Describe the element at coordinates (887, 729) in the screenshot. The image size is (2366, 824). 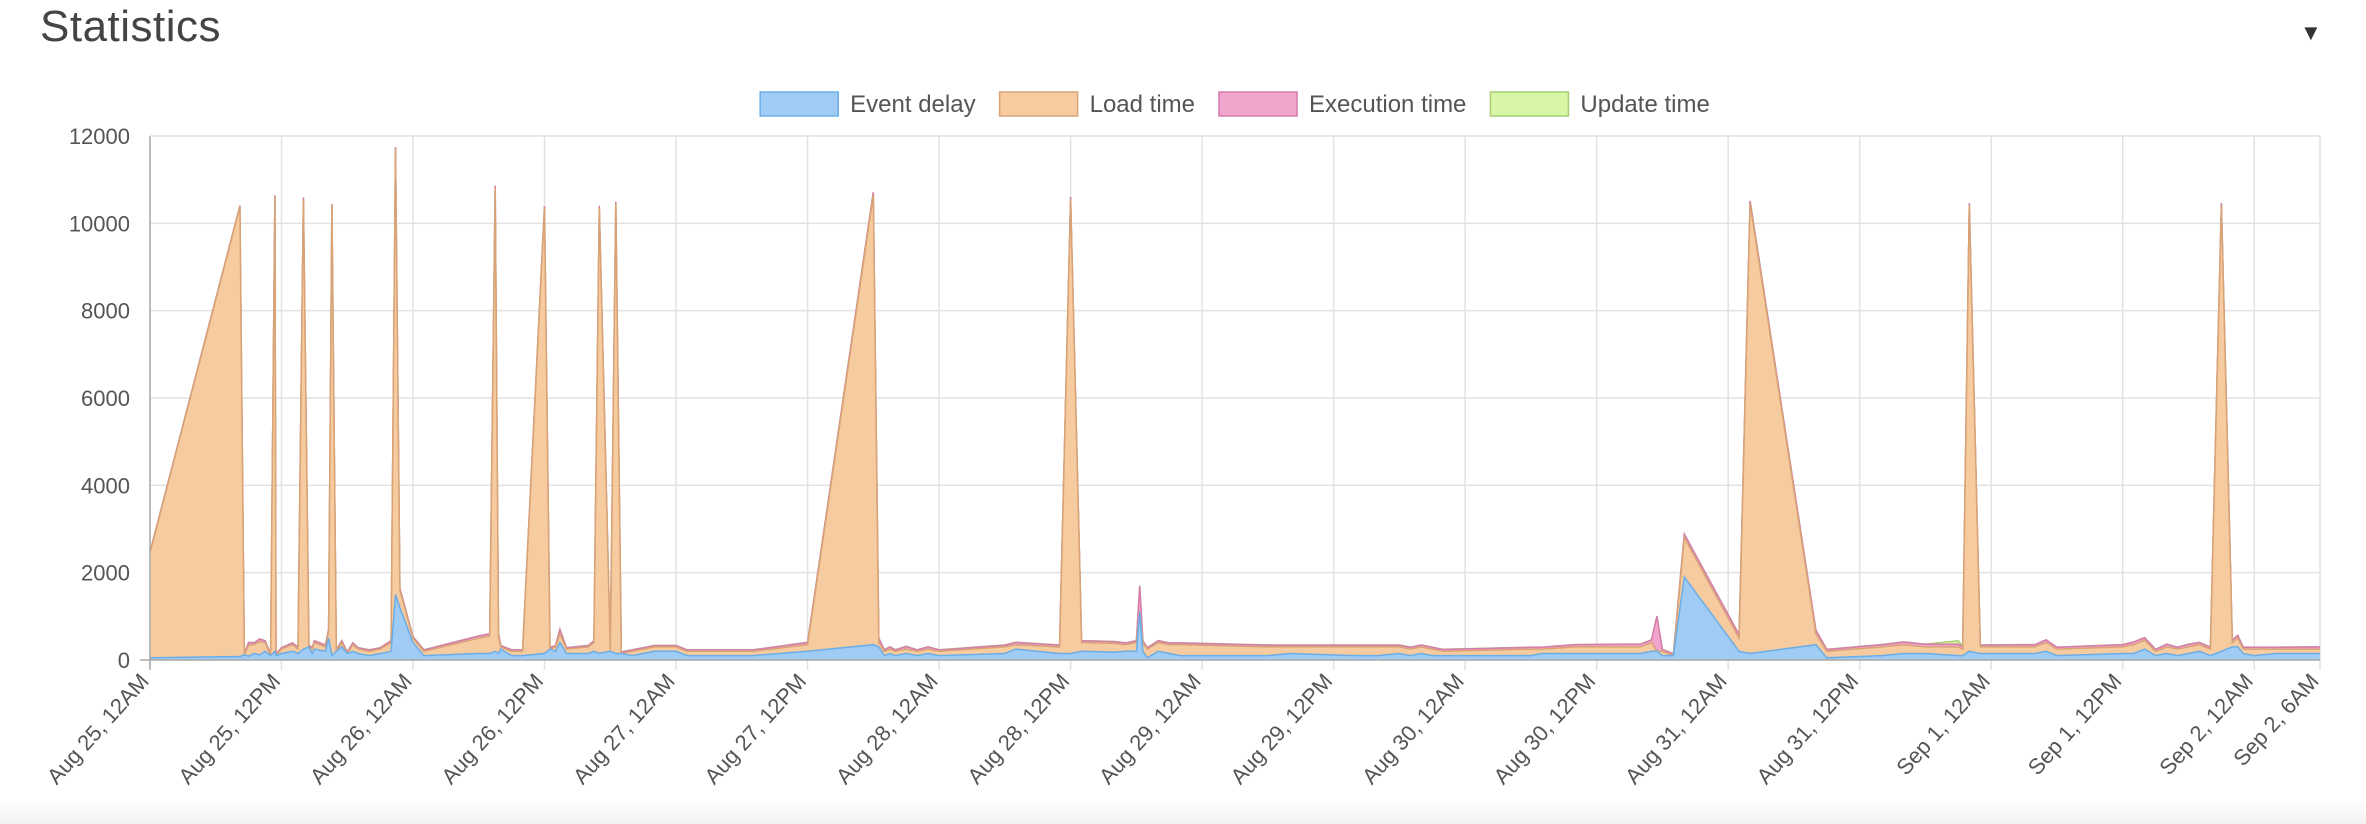
I see `x-tick-label: Aug 28, 12AM` at that location.